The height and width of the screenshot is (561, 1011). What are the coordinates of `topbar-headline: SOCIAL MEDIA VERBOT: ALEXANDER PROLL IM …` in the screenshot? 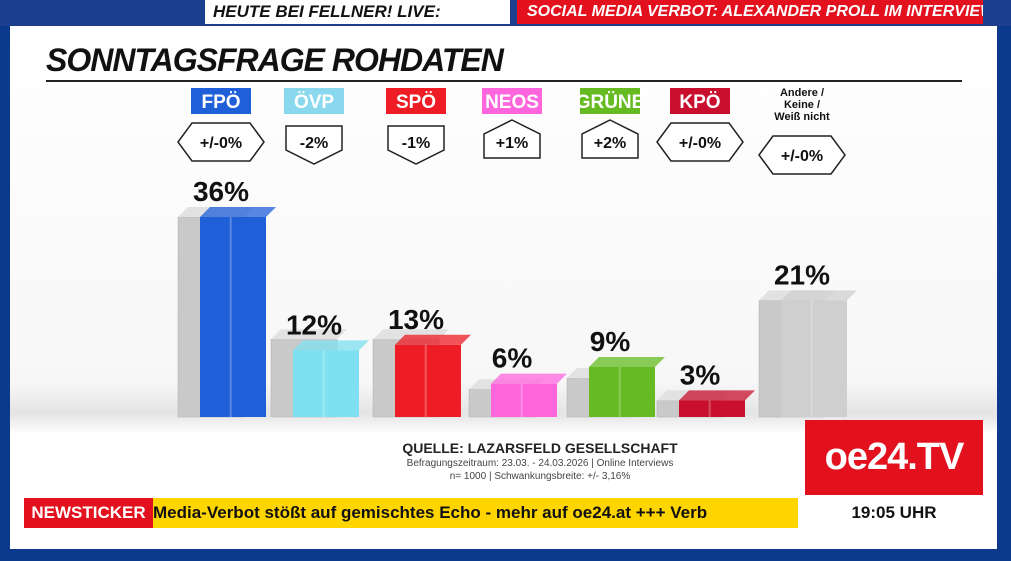 It's located at (750, 12).